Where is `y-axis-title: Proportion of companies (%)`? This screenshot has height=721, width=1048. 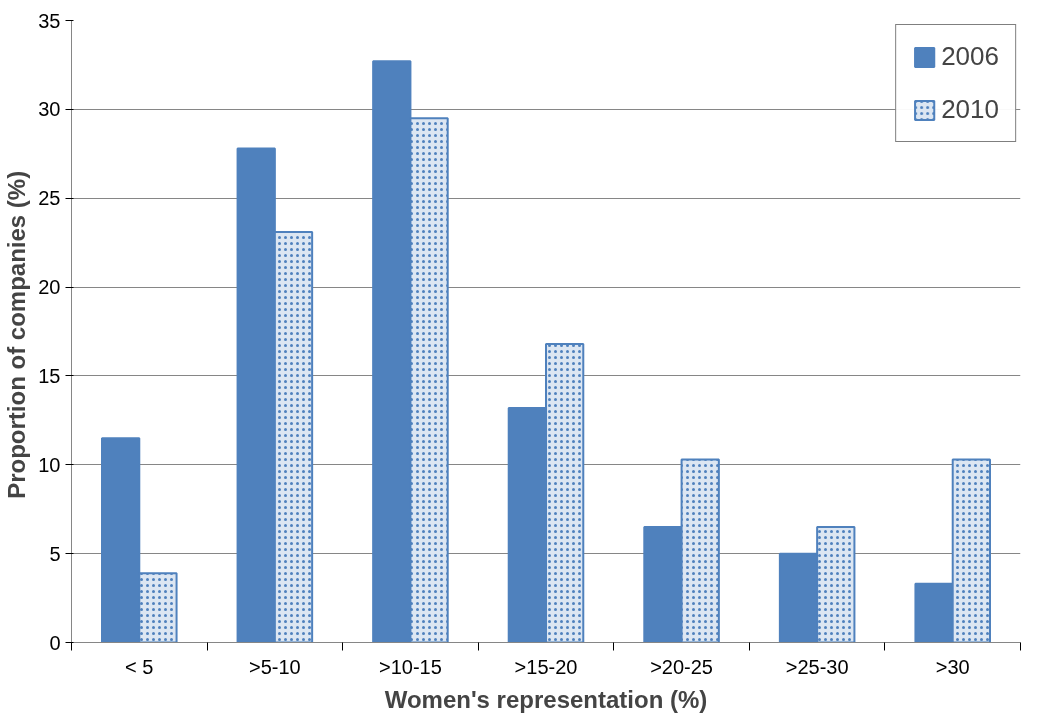 y-axis-title: Proportion of companies (%) is located at coordinates (17, 334).